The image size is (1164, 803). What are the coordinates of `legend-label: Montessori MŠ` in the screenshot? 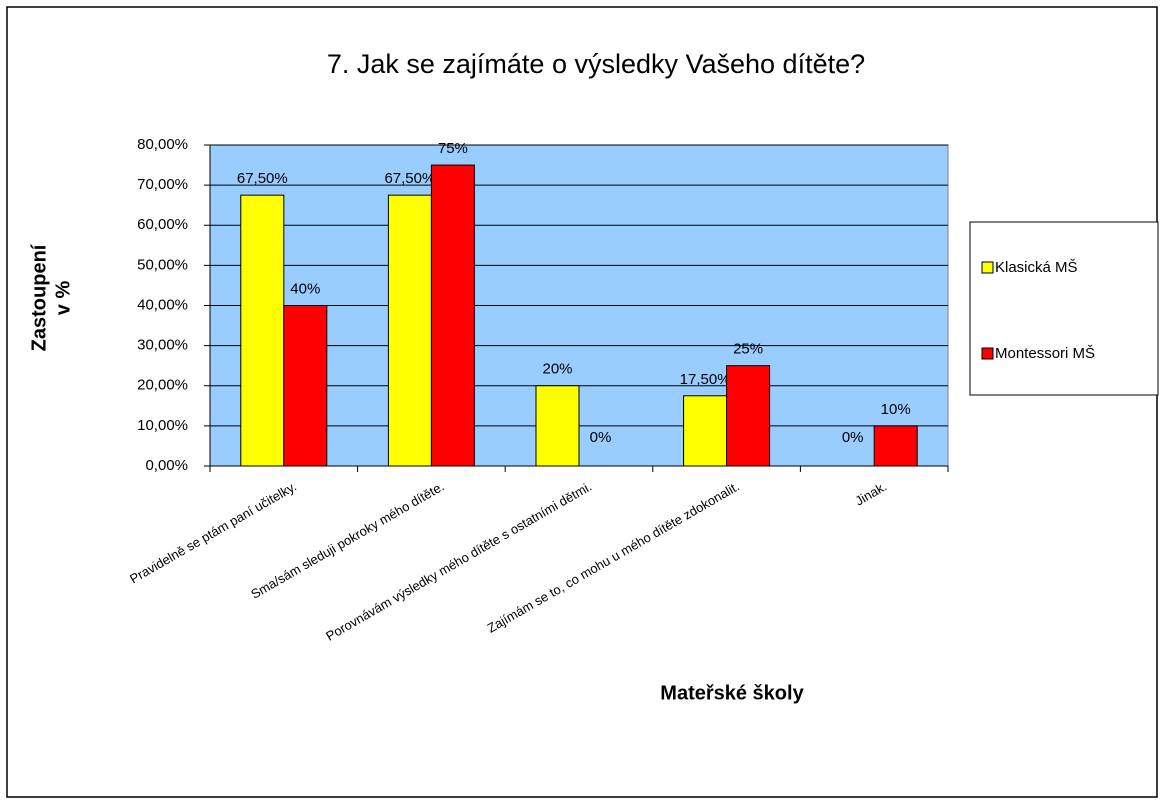 It's located at (1045, 353).